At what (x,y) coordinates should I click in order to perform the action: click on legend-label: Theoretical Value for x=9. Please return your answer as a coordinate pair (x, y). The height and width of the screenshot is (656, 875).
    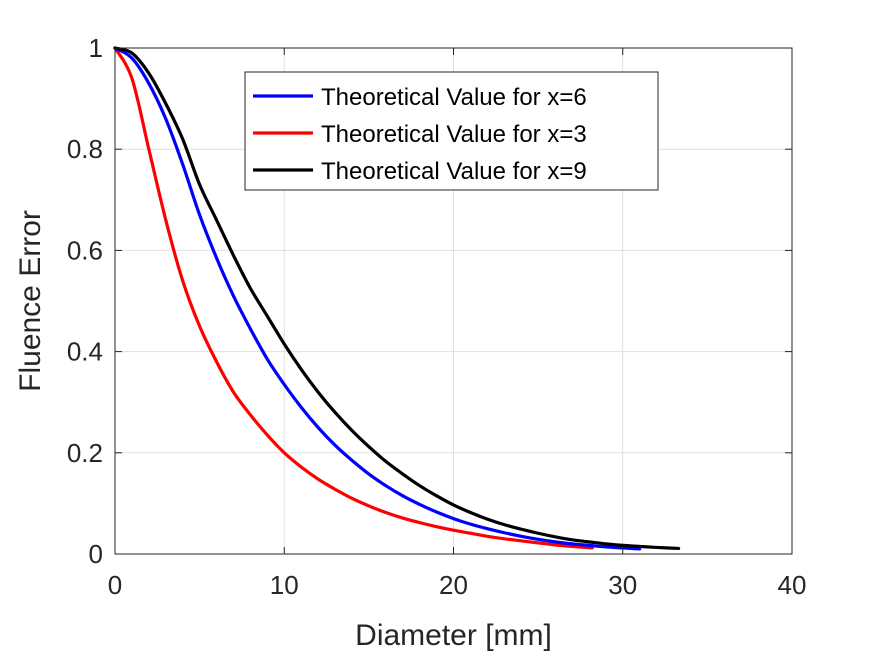
    Looking at the image, I should click on (454, 171).